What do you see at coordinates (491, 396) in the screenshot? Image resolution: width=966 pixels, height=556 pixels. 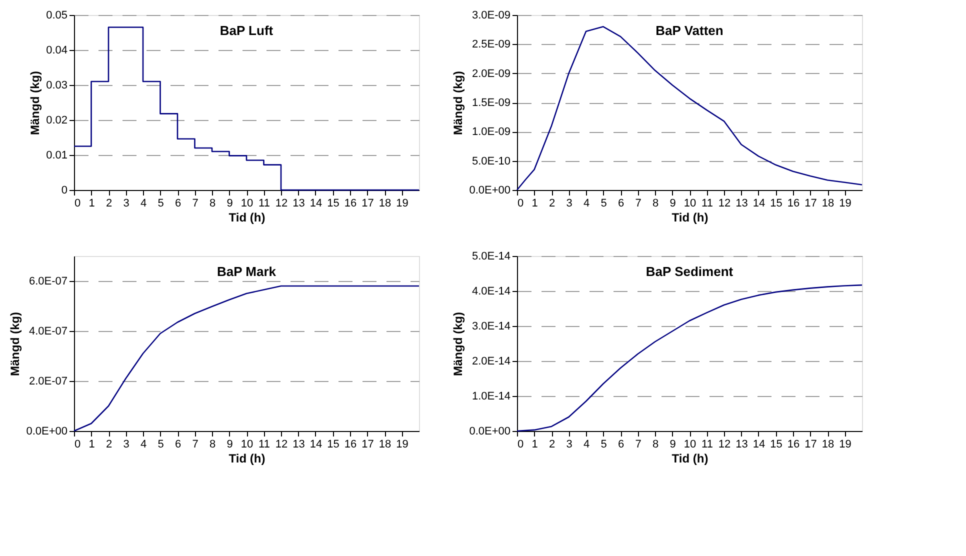 I see `y-tick-label: 1.0E-14` at bounding box center [491, 396].